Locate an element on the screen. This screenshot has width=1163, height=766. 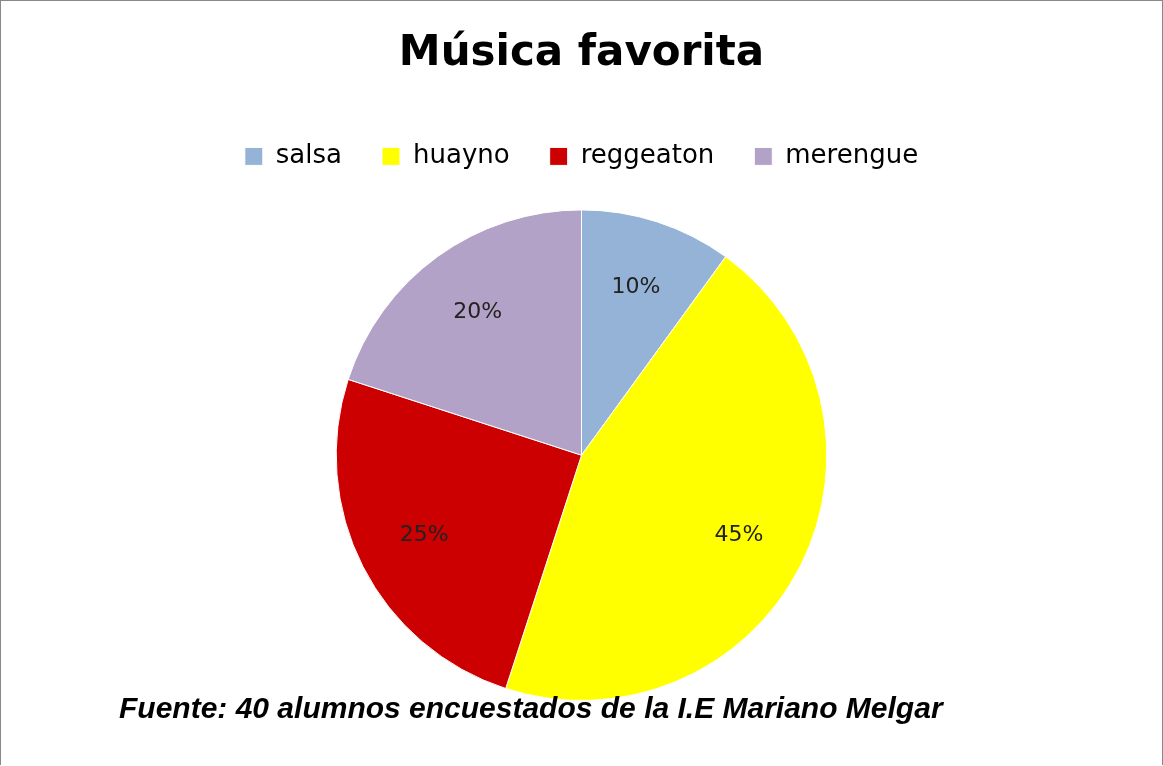
legend-label: reggeaton is located at coordinates (647, 154).